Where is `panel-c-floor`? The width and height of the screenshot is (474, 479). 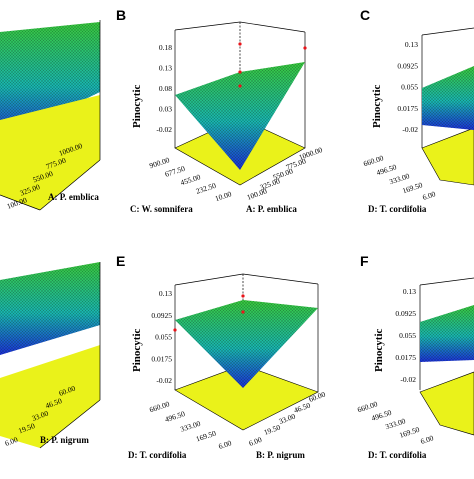 panel-c-floor is located at coordinates (447, 156).